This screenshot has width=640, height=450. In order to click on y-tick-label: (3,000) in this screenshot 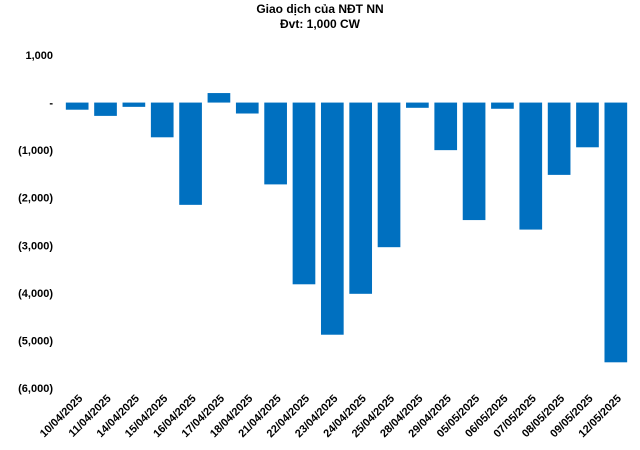, I will do `click(35, 246)`.